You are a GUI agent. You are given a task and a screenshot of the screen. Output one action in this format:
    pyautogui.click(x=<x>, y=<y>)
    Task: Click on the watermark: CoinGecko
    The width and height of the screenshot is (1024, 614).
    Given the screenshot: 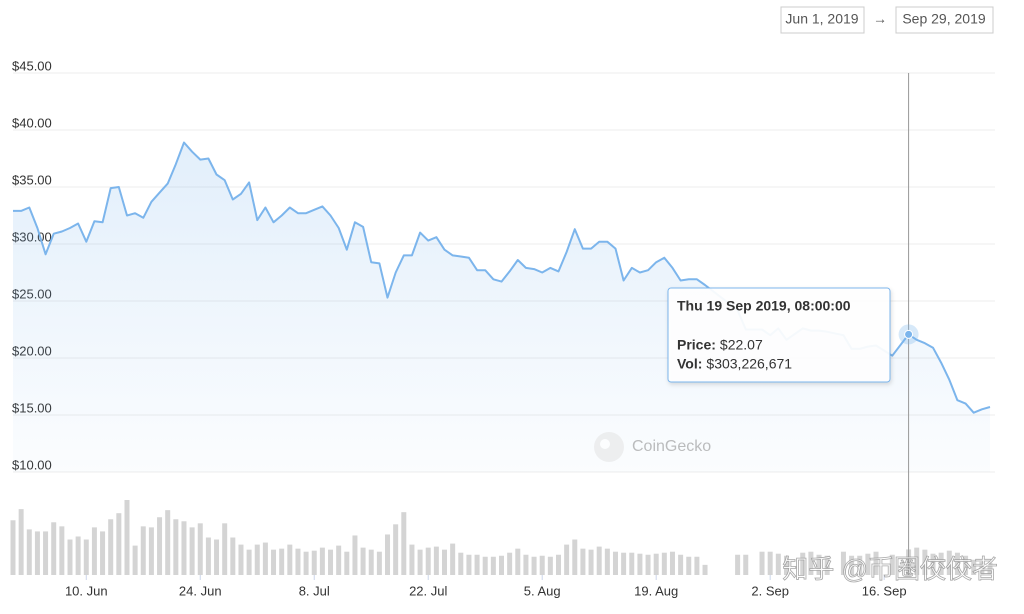 What is the action you would take?
    pyautogui.click(x=652, y=447)
    